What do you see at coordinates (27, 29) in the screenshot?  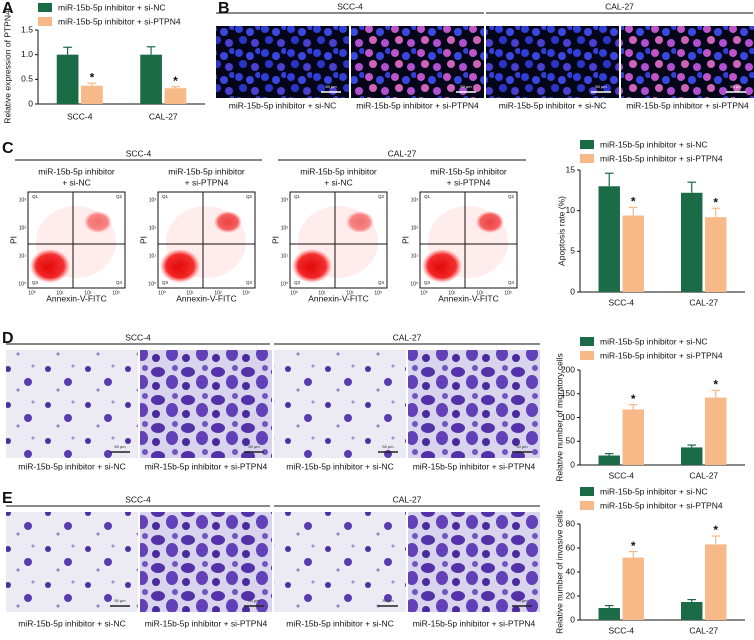 I see `y-tick-label: 1.5` at bounding box center [27, 29].